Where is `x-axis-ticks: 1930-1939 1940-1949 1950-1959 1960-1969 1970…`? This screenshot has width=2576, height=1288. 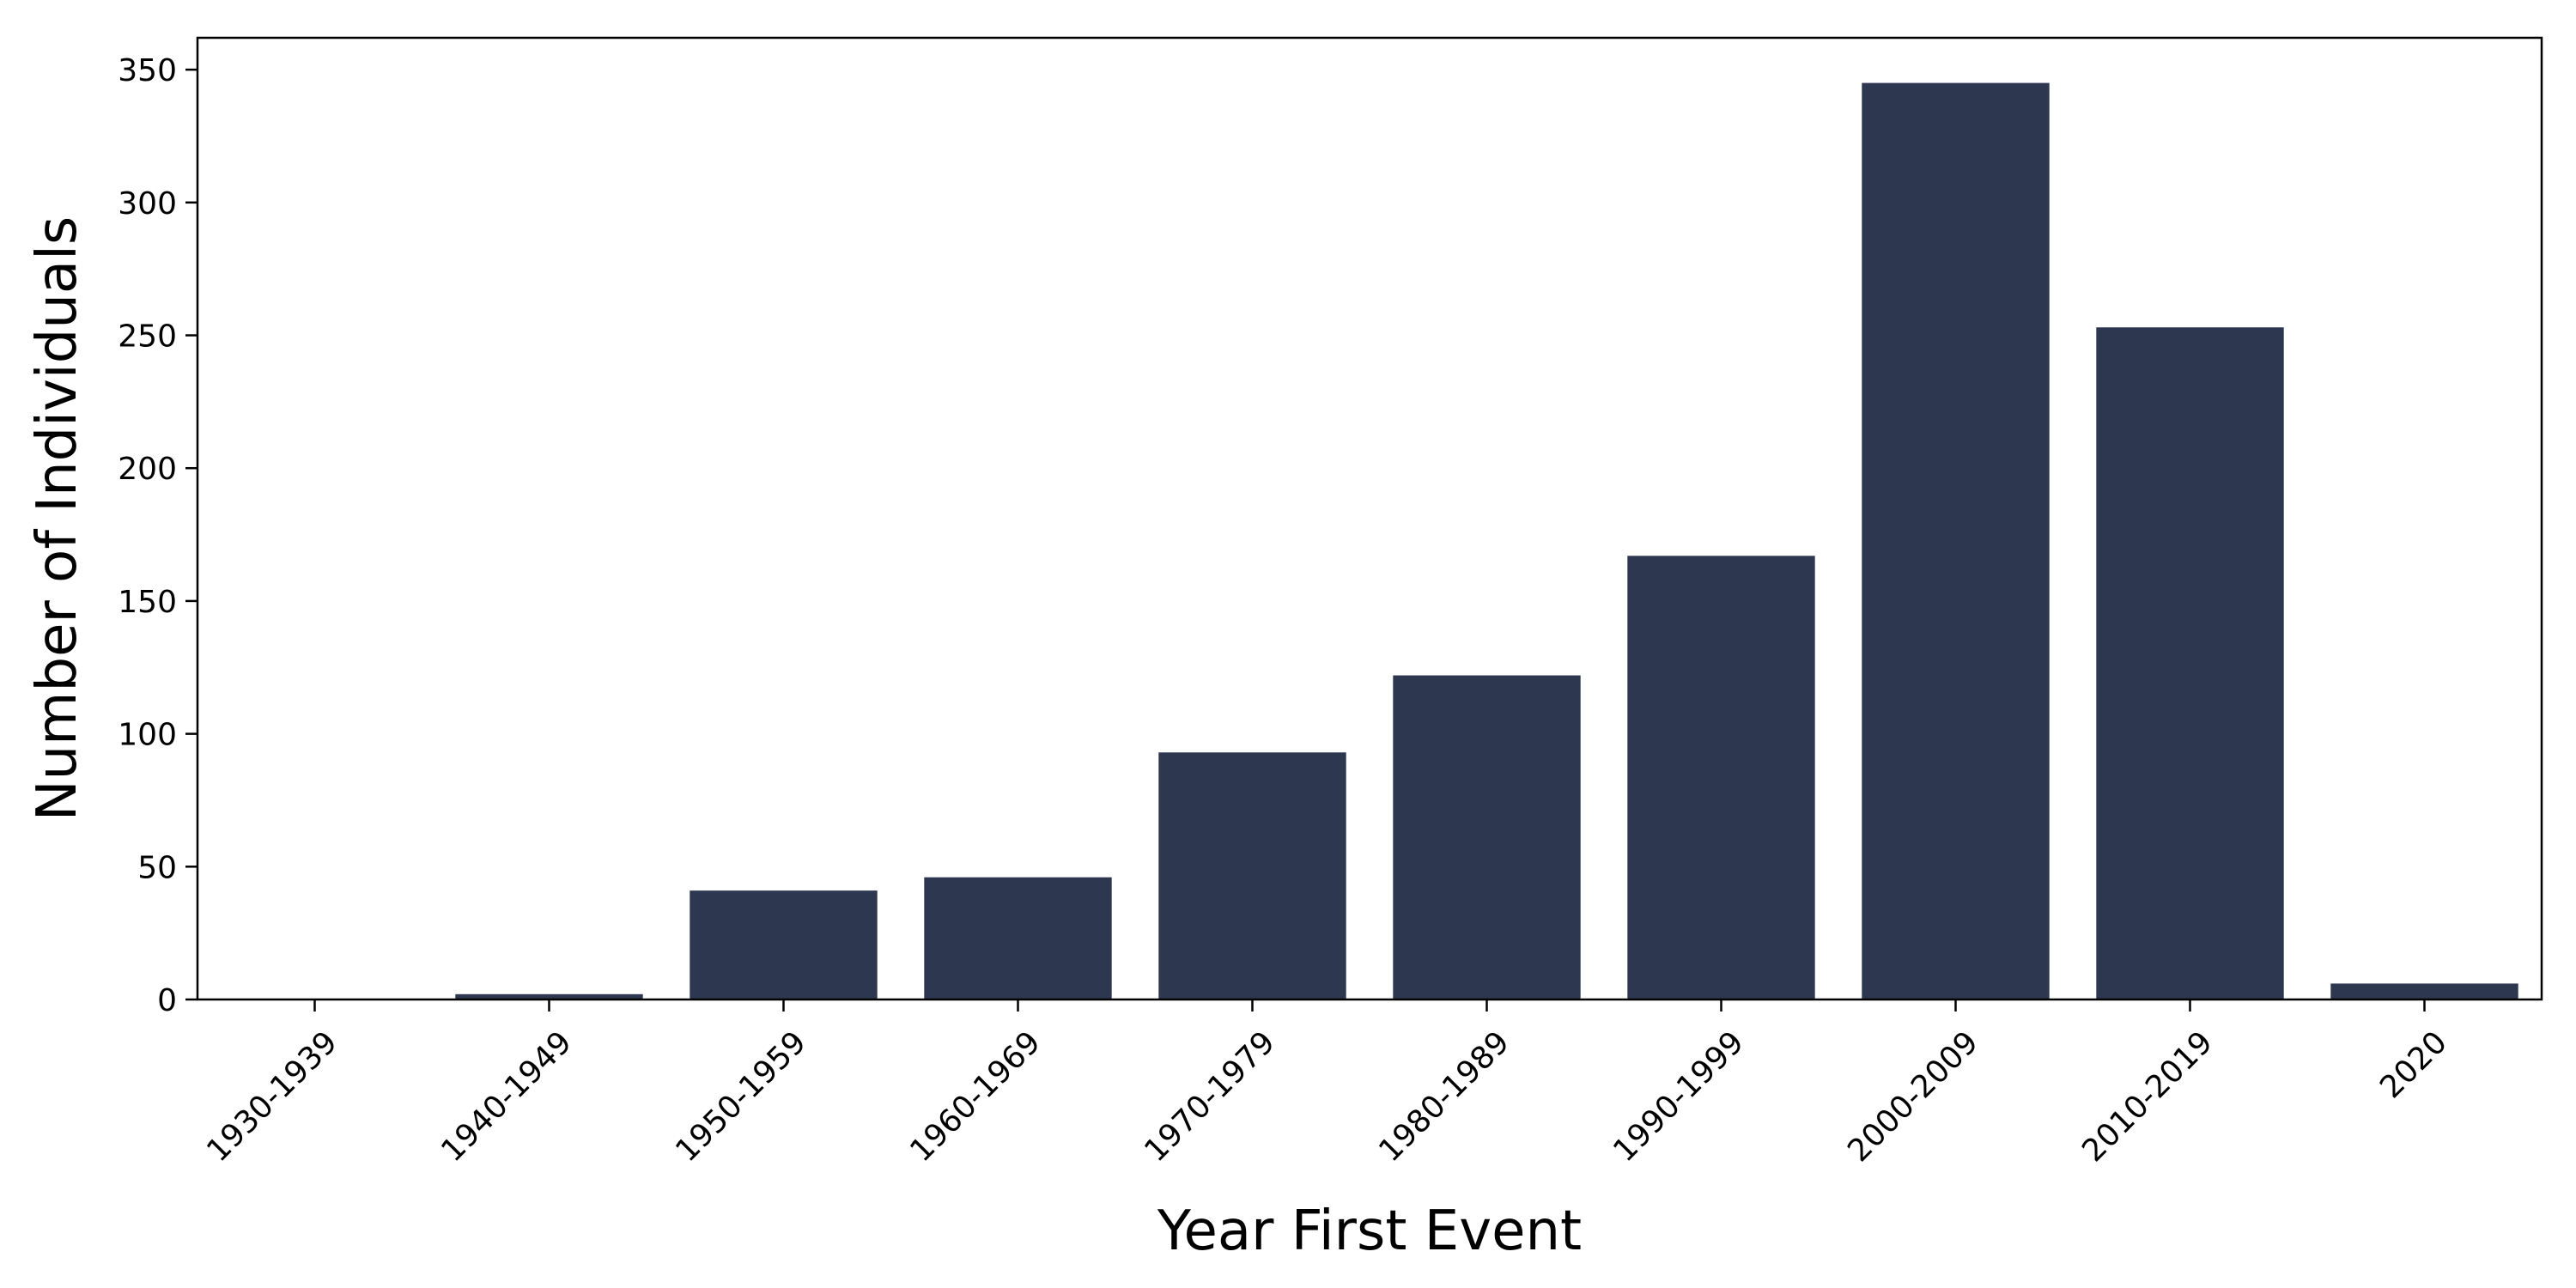
x-axis-ticks: 1930-1939 1940-1949 1950-1959 1960-1969 1970… is located at coordinates (1327, 1084).